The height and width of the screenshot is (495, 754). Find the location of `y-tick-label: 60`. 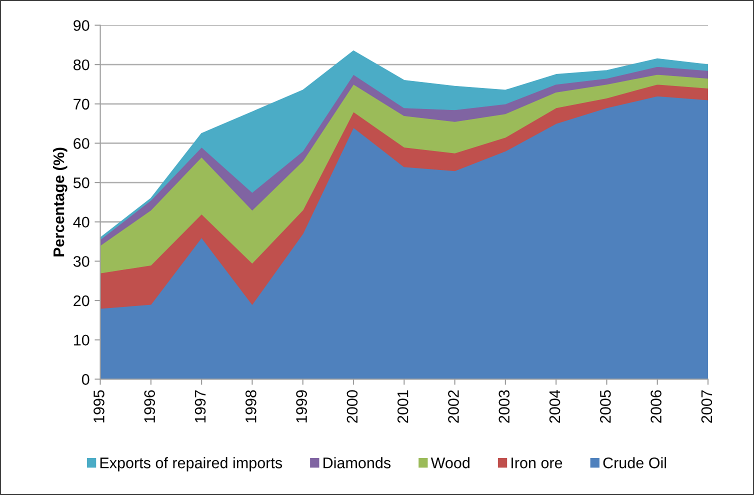

y-tick-label: 60 is located at coordinates (82, 143).